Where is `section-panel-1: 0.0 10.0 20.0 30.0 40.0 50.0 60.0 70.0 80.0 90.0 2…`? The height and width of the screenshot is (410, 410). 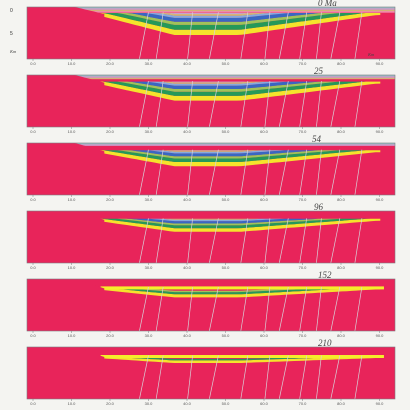 section-panel-1: 0.0 10.0 20.0 30.0 40.0 50.0 60.0 70.0 80.0 90.0 2… is located at coordinates (211, 100).